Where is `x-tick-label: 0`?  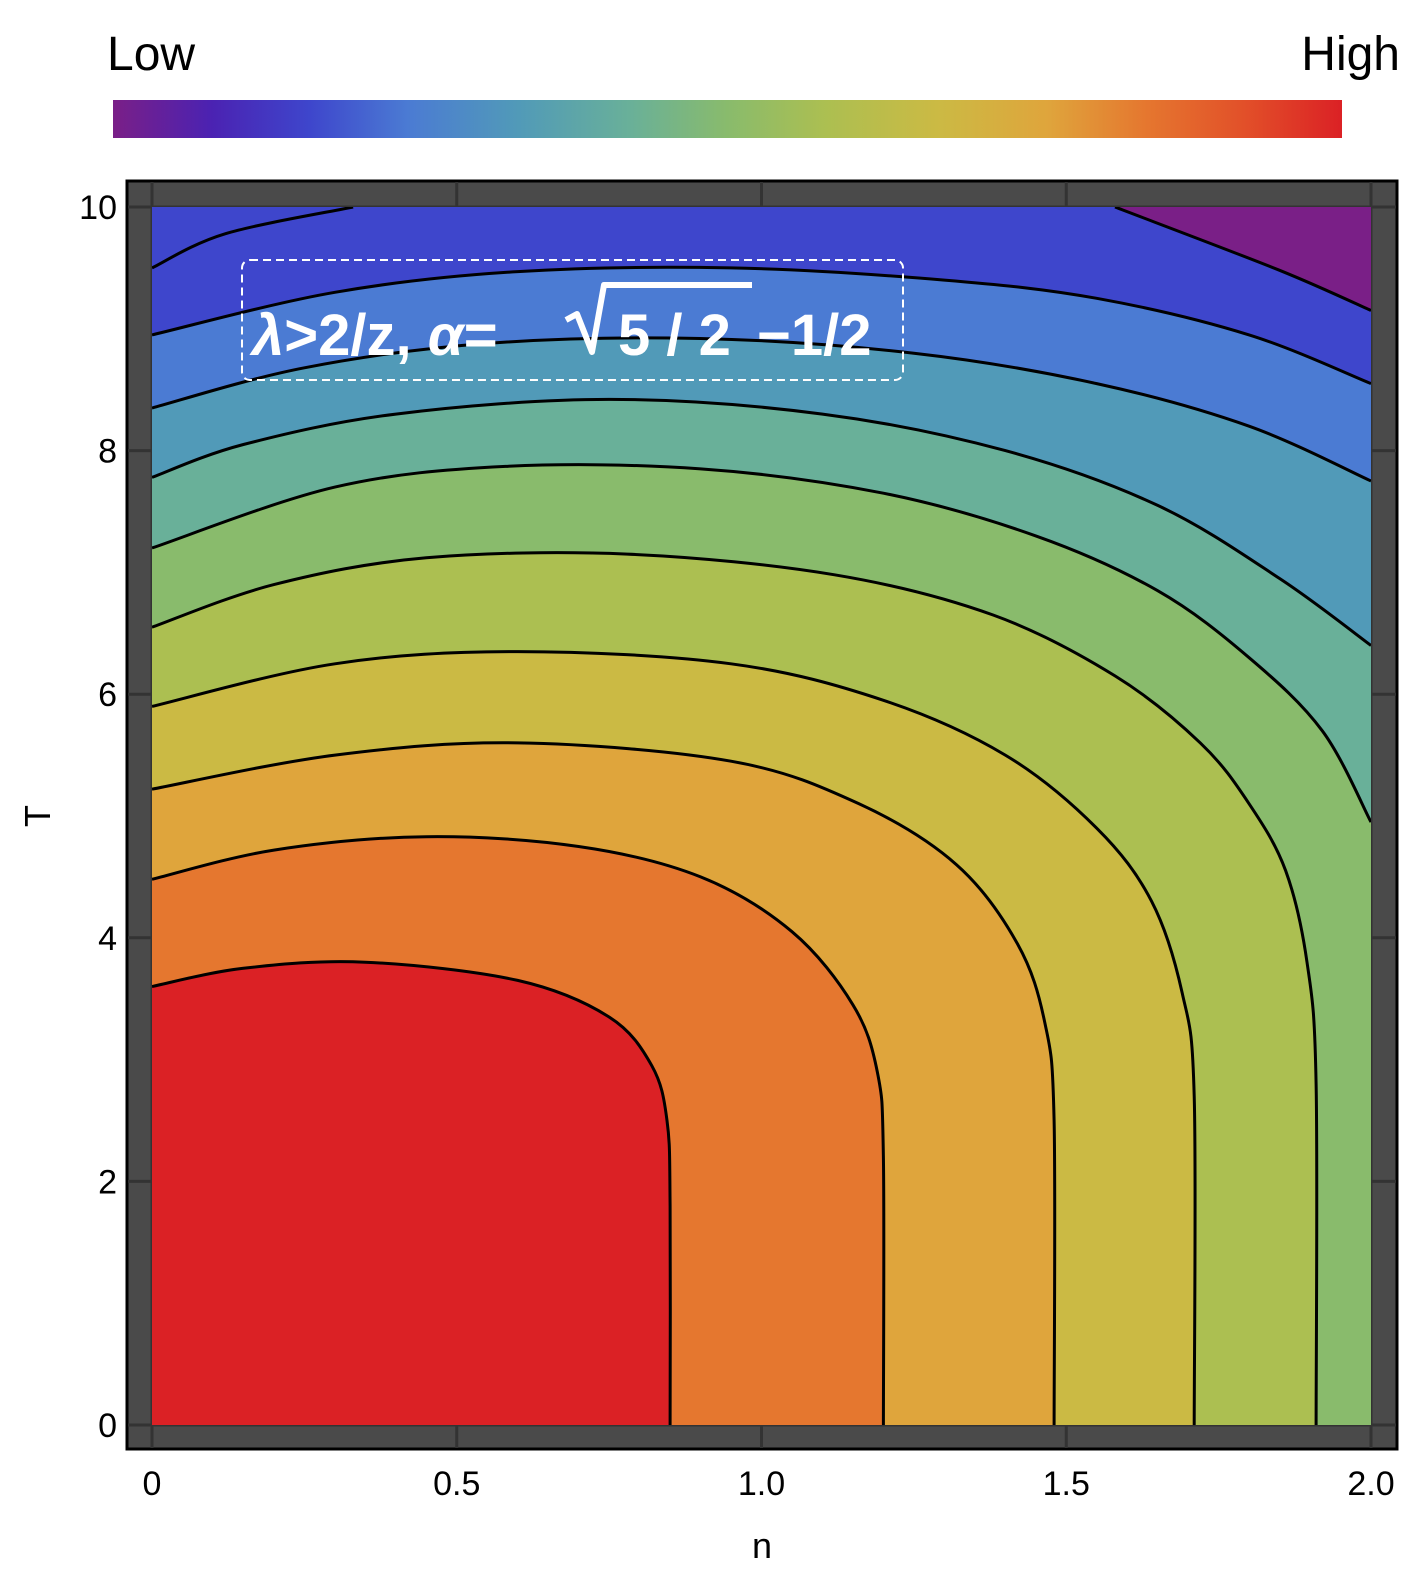 x-tick-label: 0 is located at coordinates (152, 1484).